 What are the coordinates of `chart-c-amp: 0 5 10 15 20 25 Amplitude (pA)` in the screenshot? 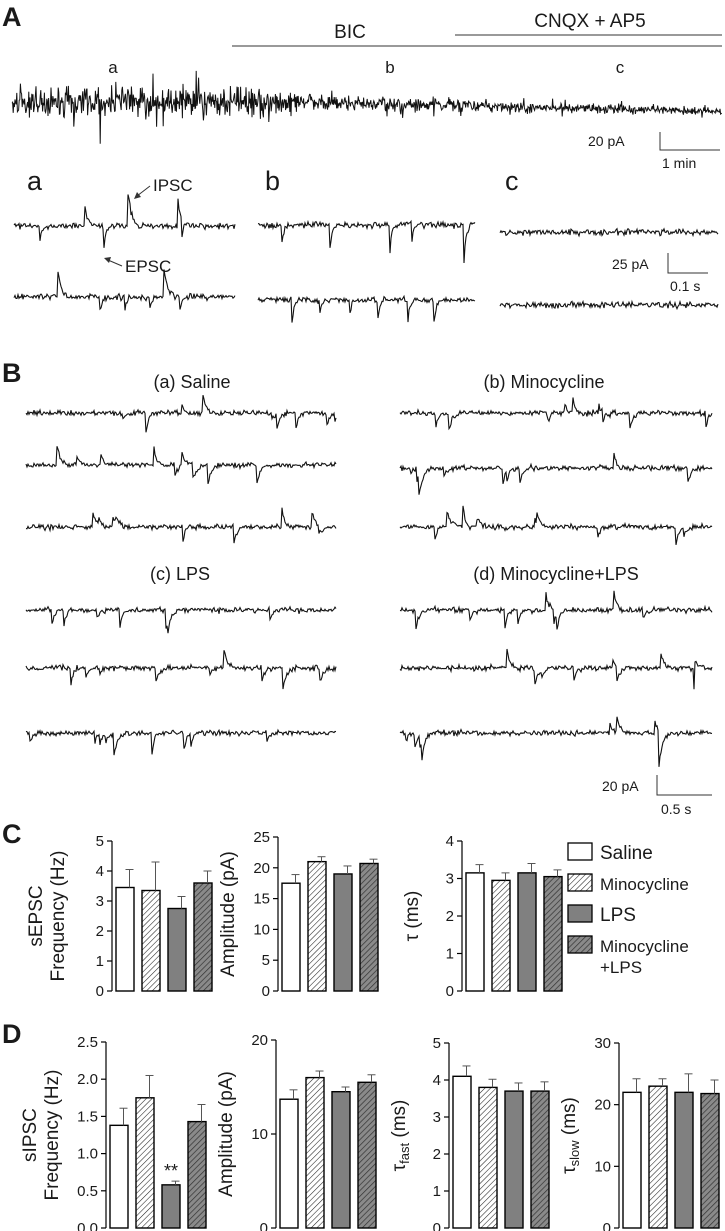 It's located at (298, 914).